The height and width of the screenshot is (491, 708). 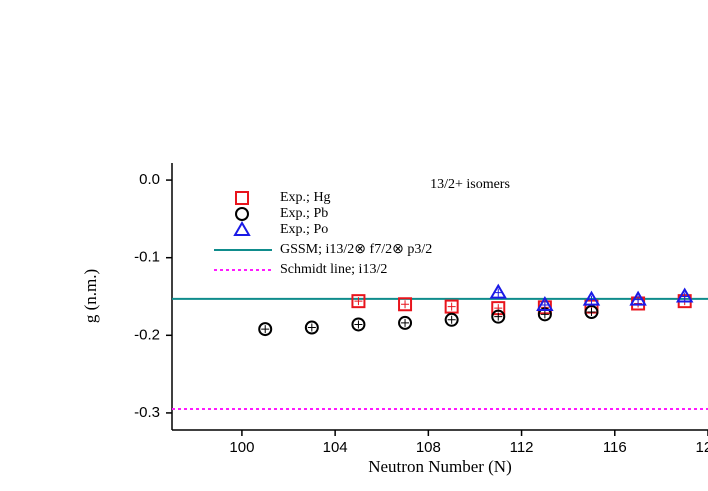 What do you see at coordinates (701, 447) in the screenshot?
I see `x-tick-label: 120` at bounding box center [701, 447].